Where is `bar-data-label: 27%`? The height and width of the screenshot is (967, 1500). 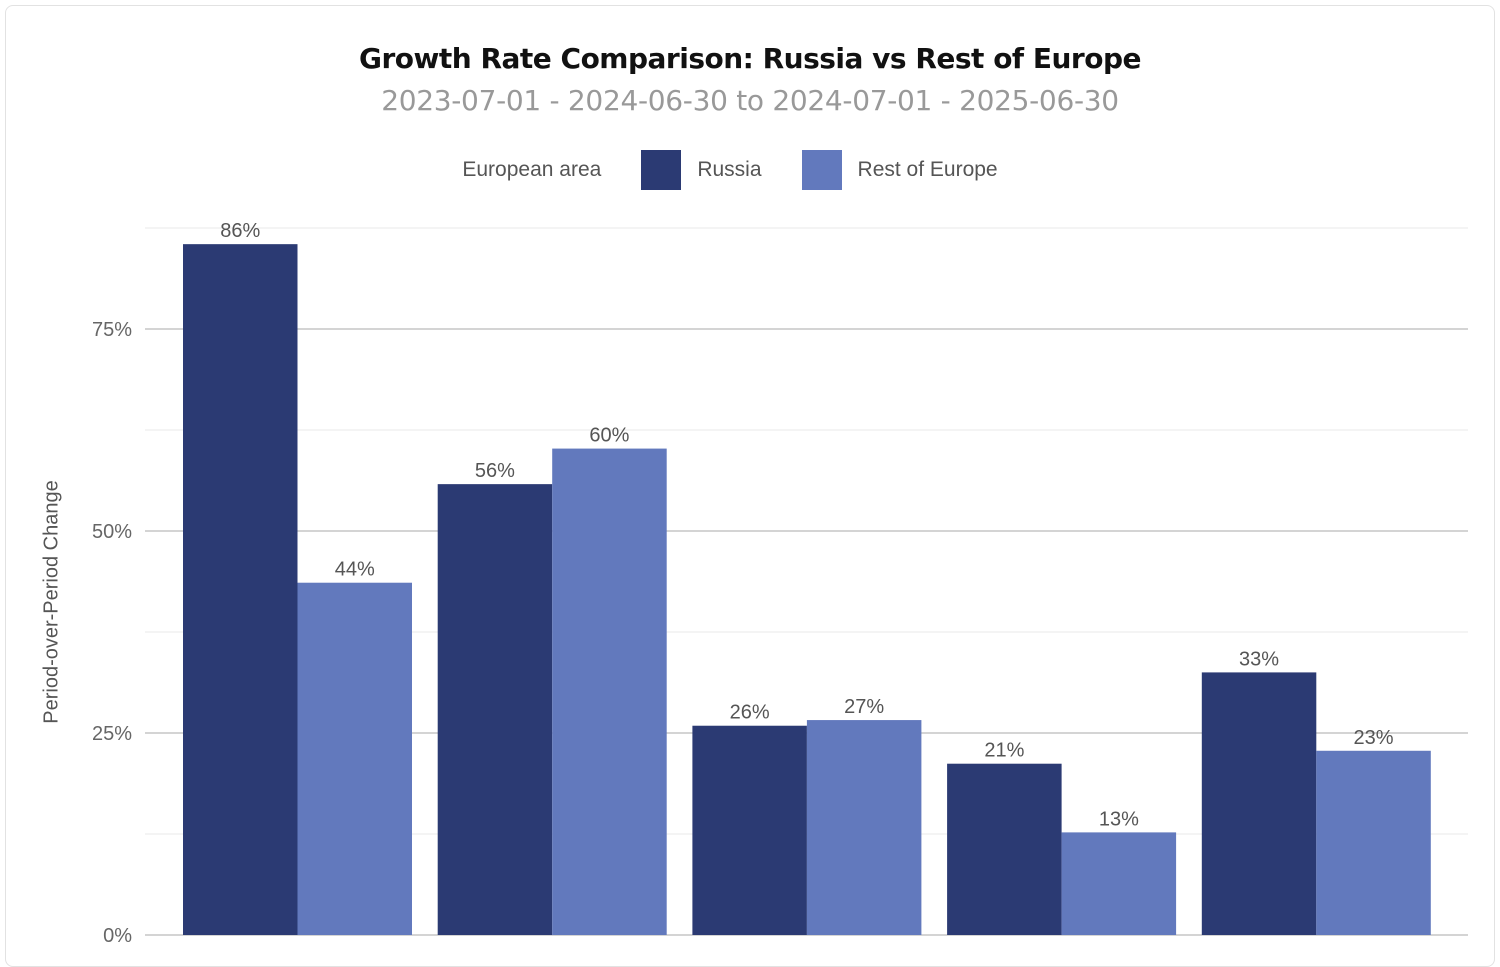
bar-data-label: 27% is located at coordinates (864, 707).